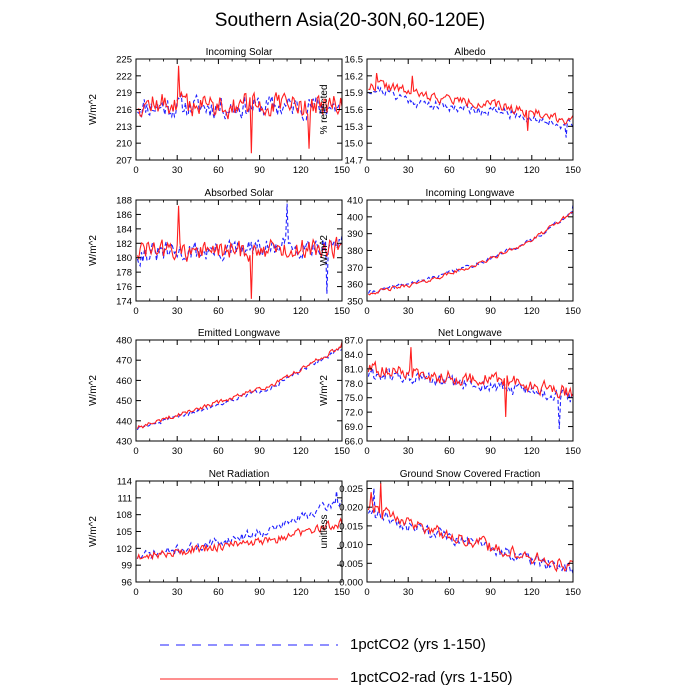  What do you see at coordinates (124, 127) in the screenshot?
I see `y-tick-label: 213` at bounding box center [124, 127].